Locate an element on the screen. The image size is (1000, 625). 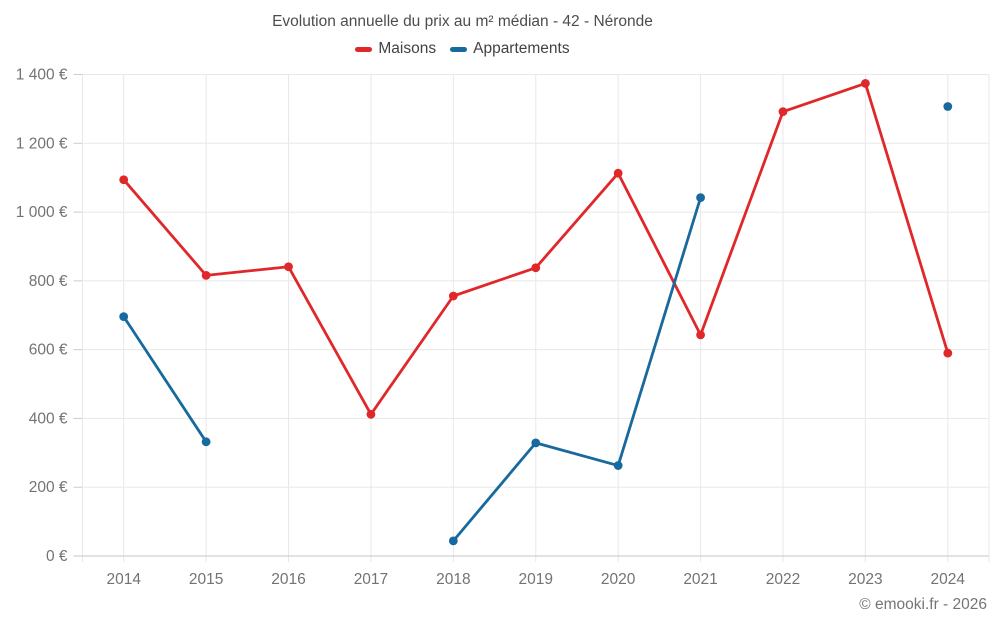
y-axis-label: 200 € is located at coordinates (48, 487).